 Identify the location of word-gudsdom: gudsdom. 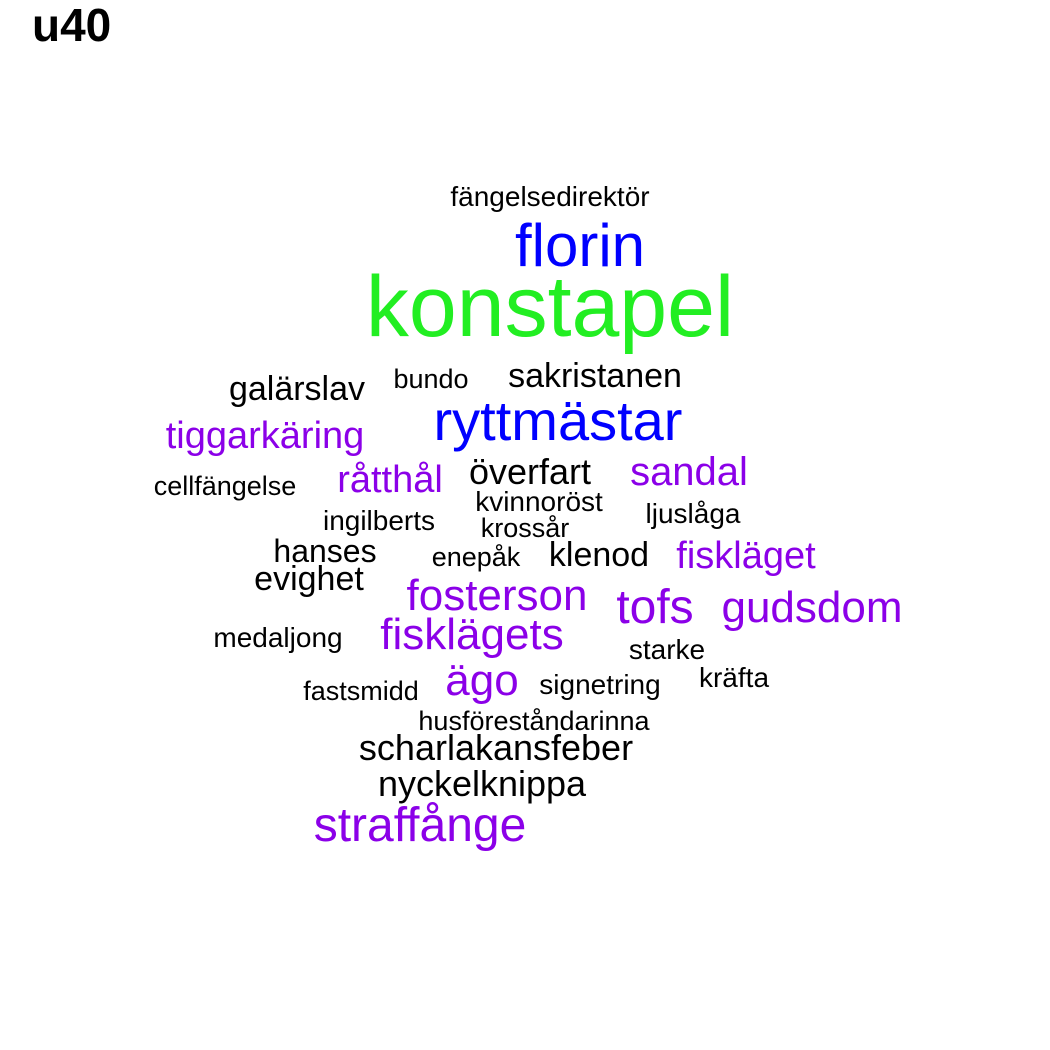
(811, 607).